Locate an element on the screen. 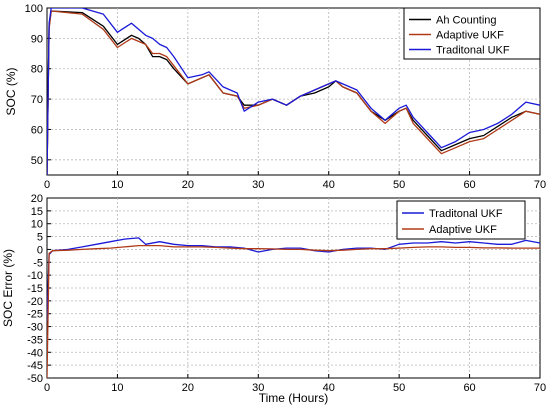  y-tick-label: -5 is located at coordinates (38, 263).